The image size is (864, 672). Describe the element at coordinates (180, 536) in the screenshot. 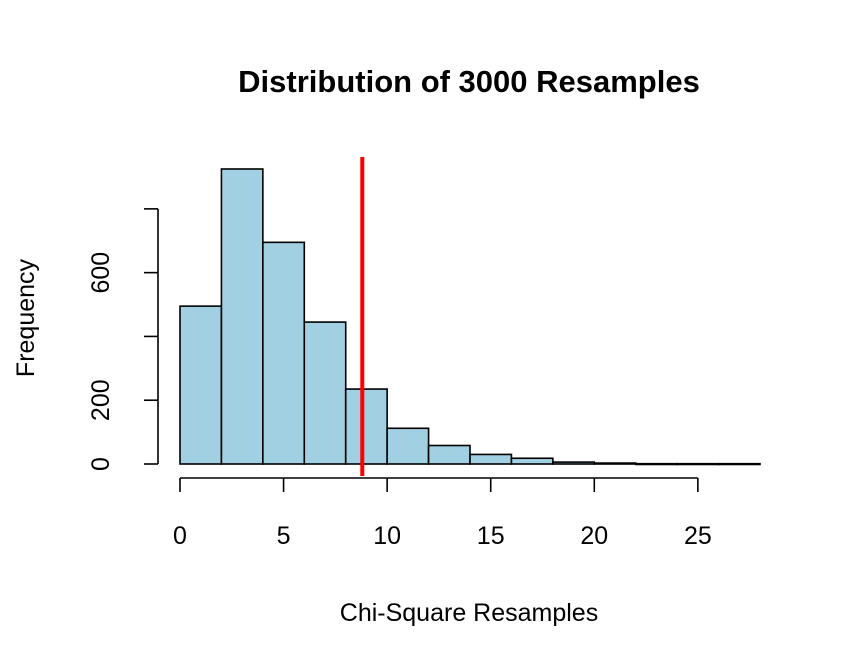

I see `x-tick-label-0: 0` at that location.